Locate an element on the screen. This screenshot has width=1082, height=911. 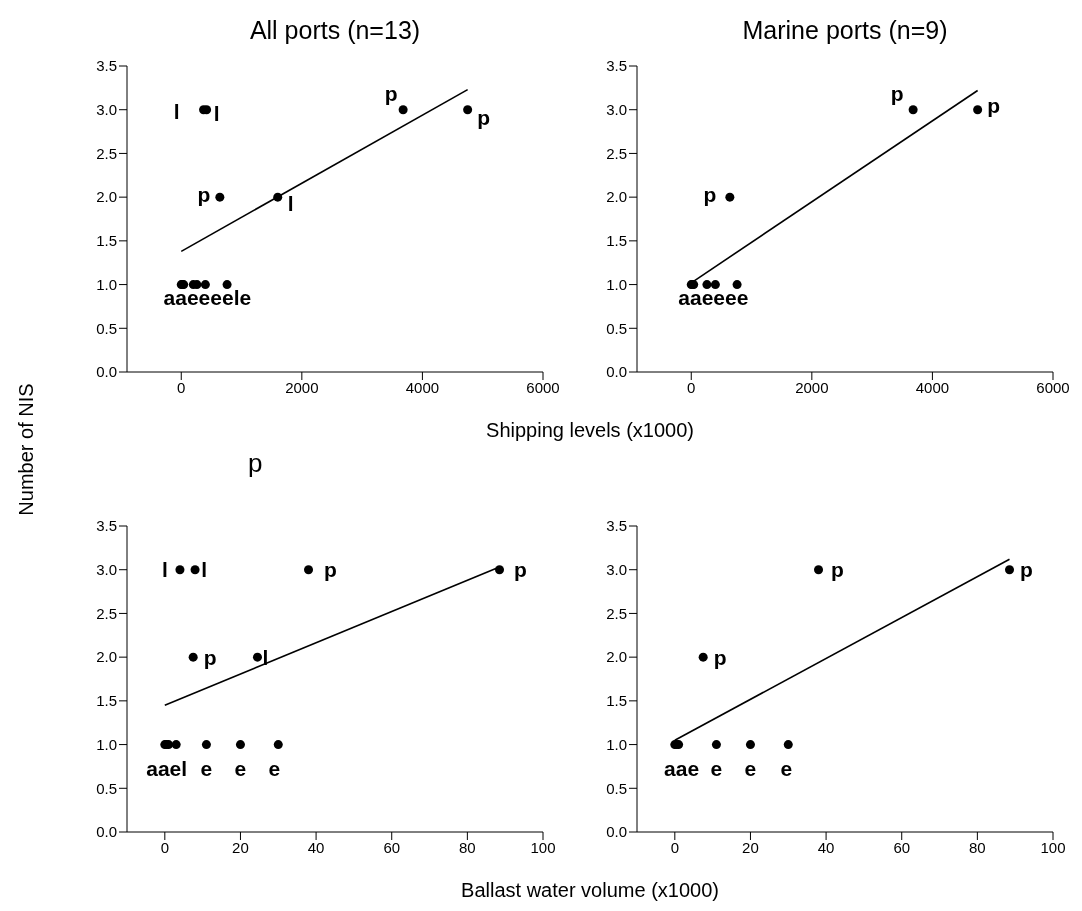
x-axis-title: Ballast water volume (x1000) is located at coordinates (590, 890).